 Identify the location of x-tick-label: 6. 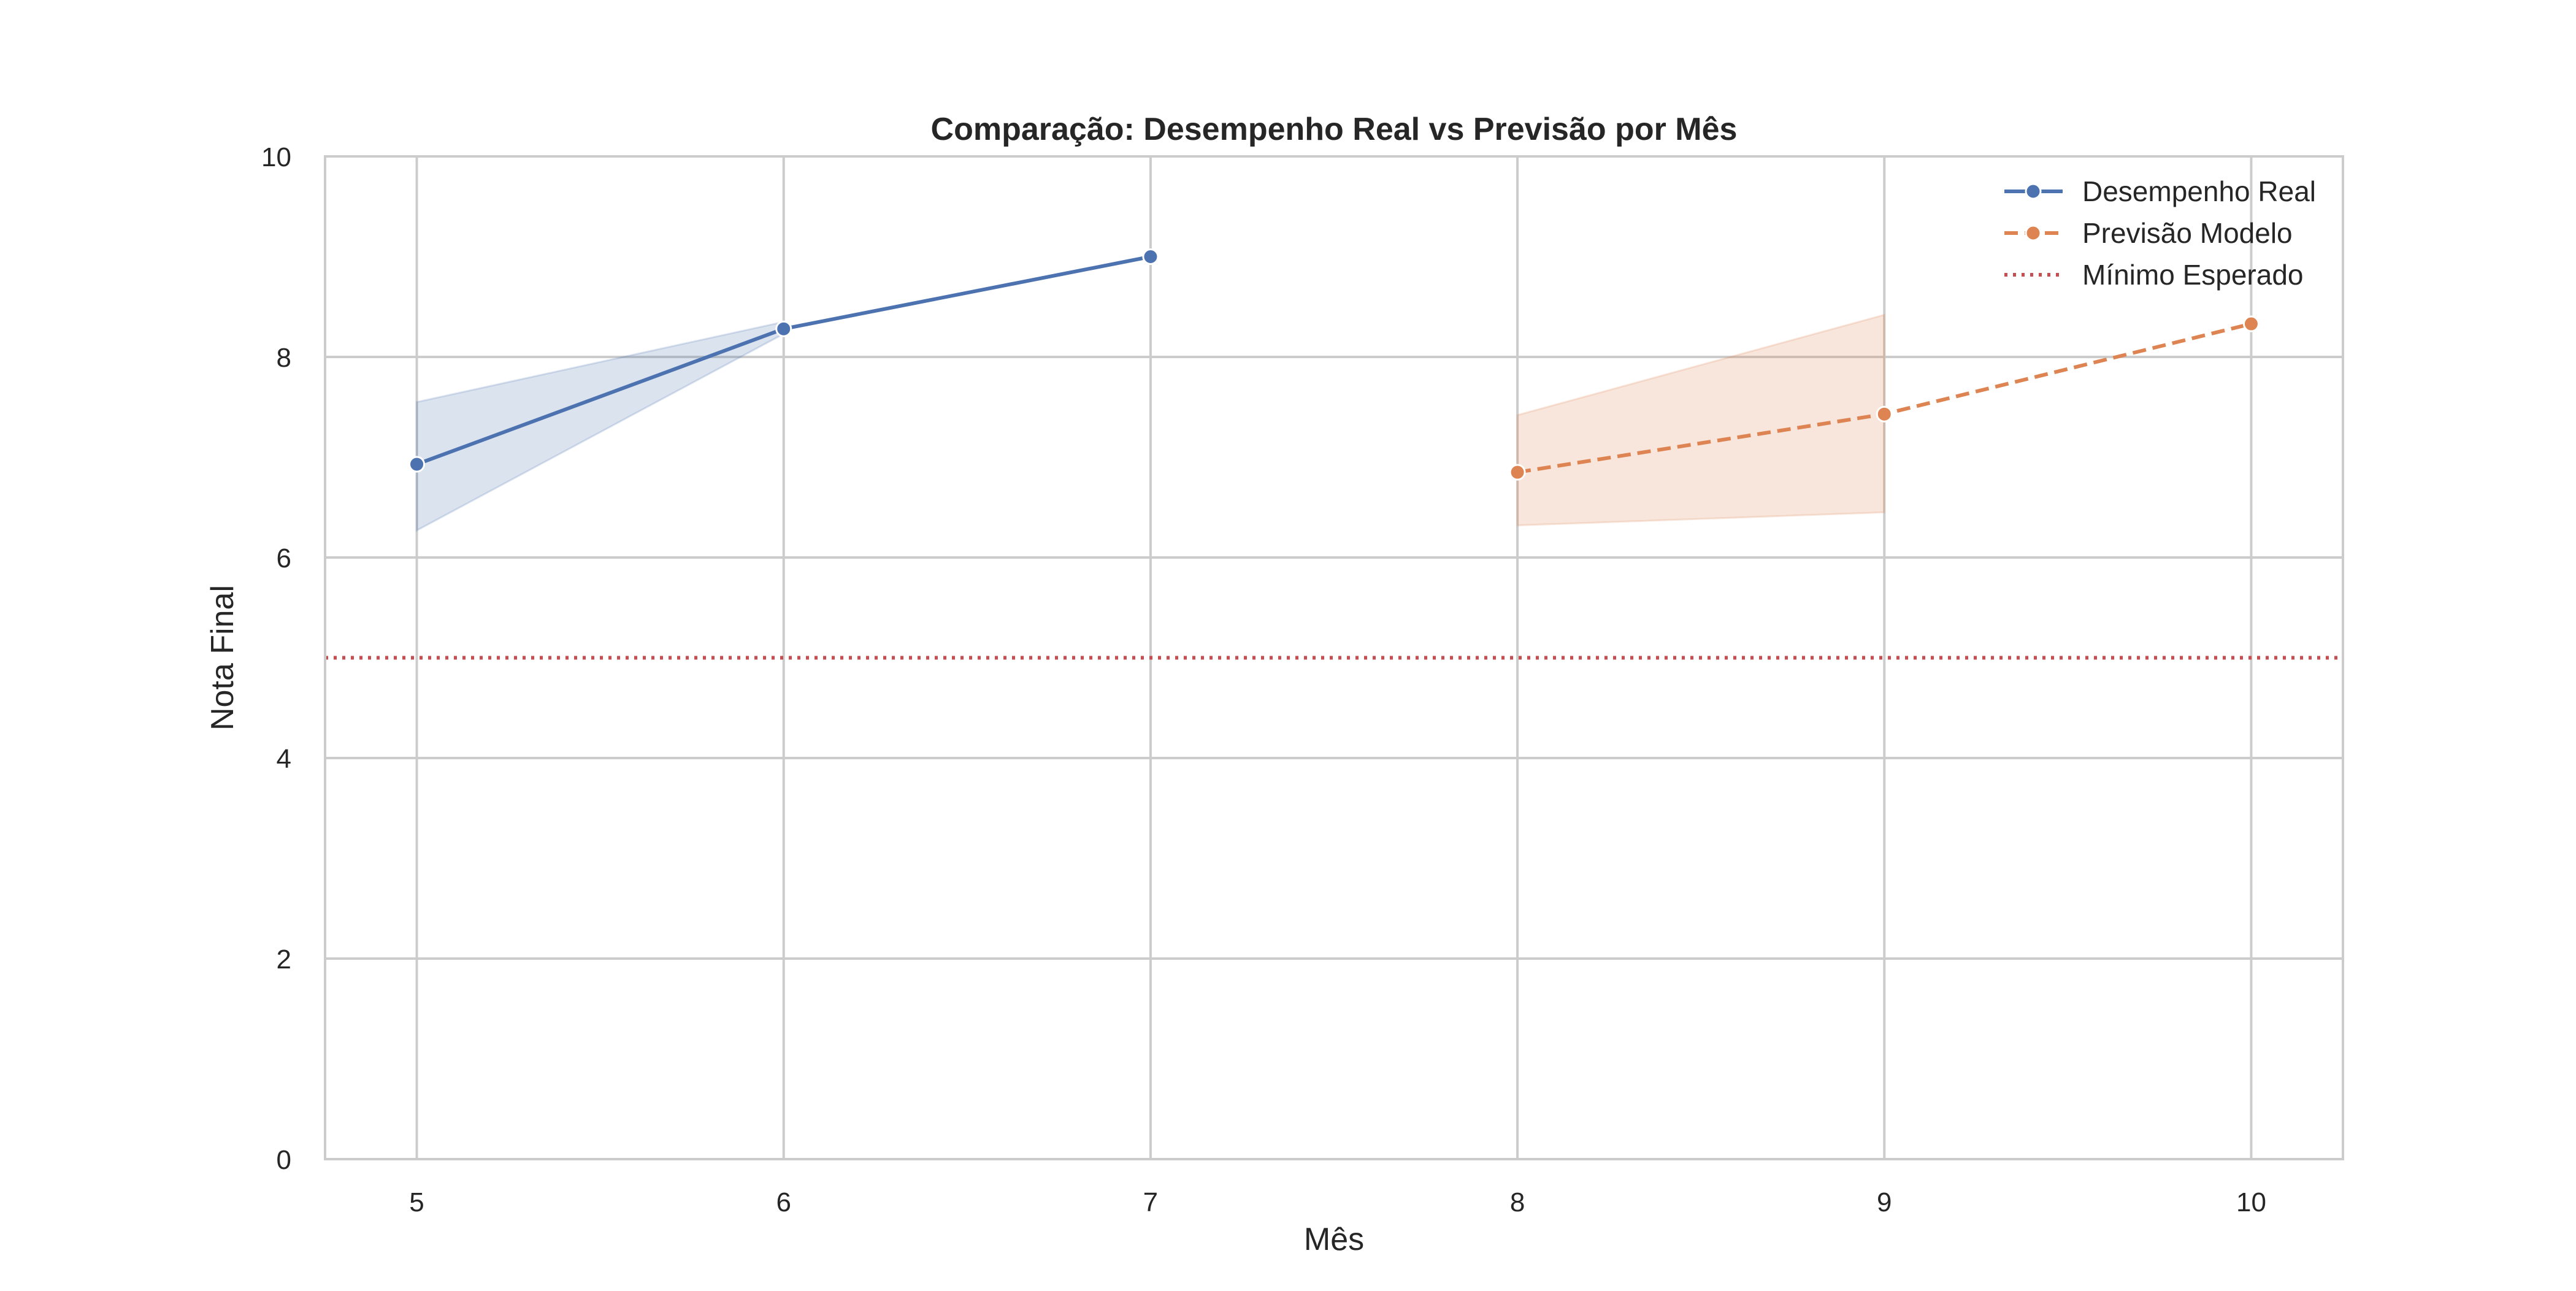
(783, 1202).